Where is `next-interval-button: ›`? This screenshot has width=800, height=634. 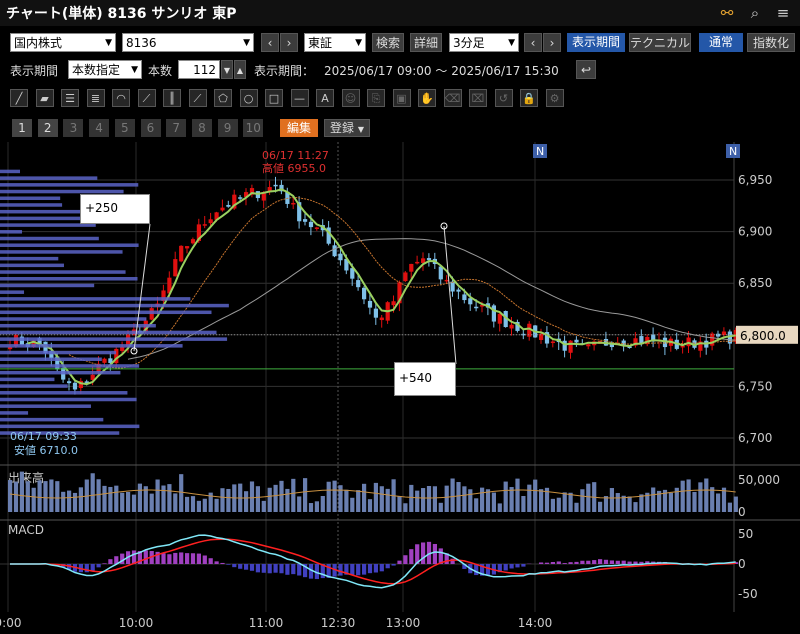 next-interval-button: › is located at coordinates (552, 42).